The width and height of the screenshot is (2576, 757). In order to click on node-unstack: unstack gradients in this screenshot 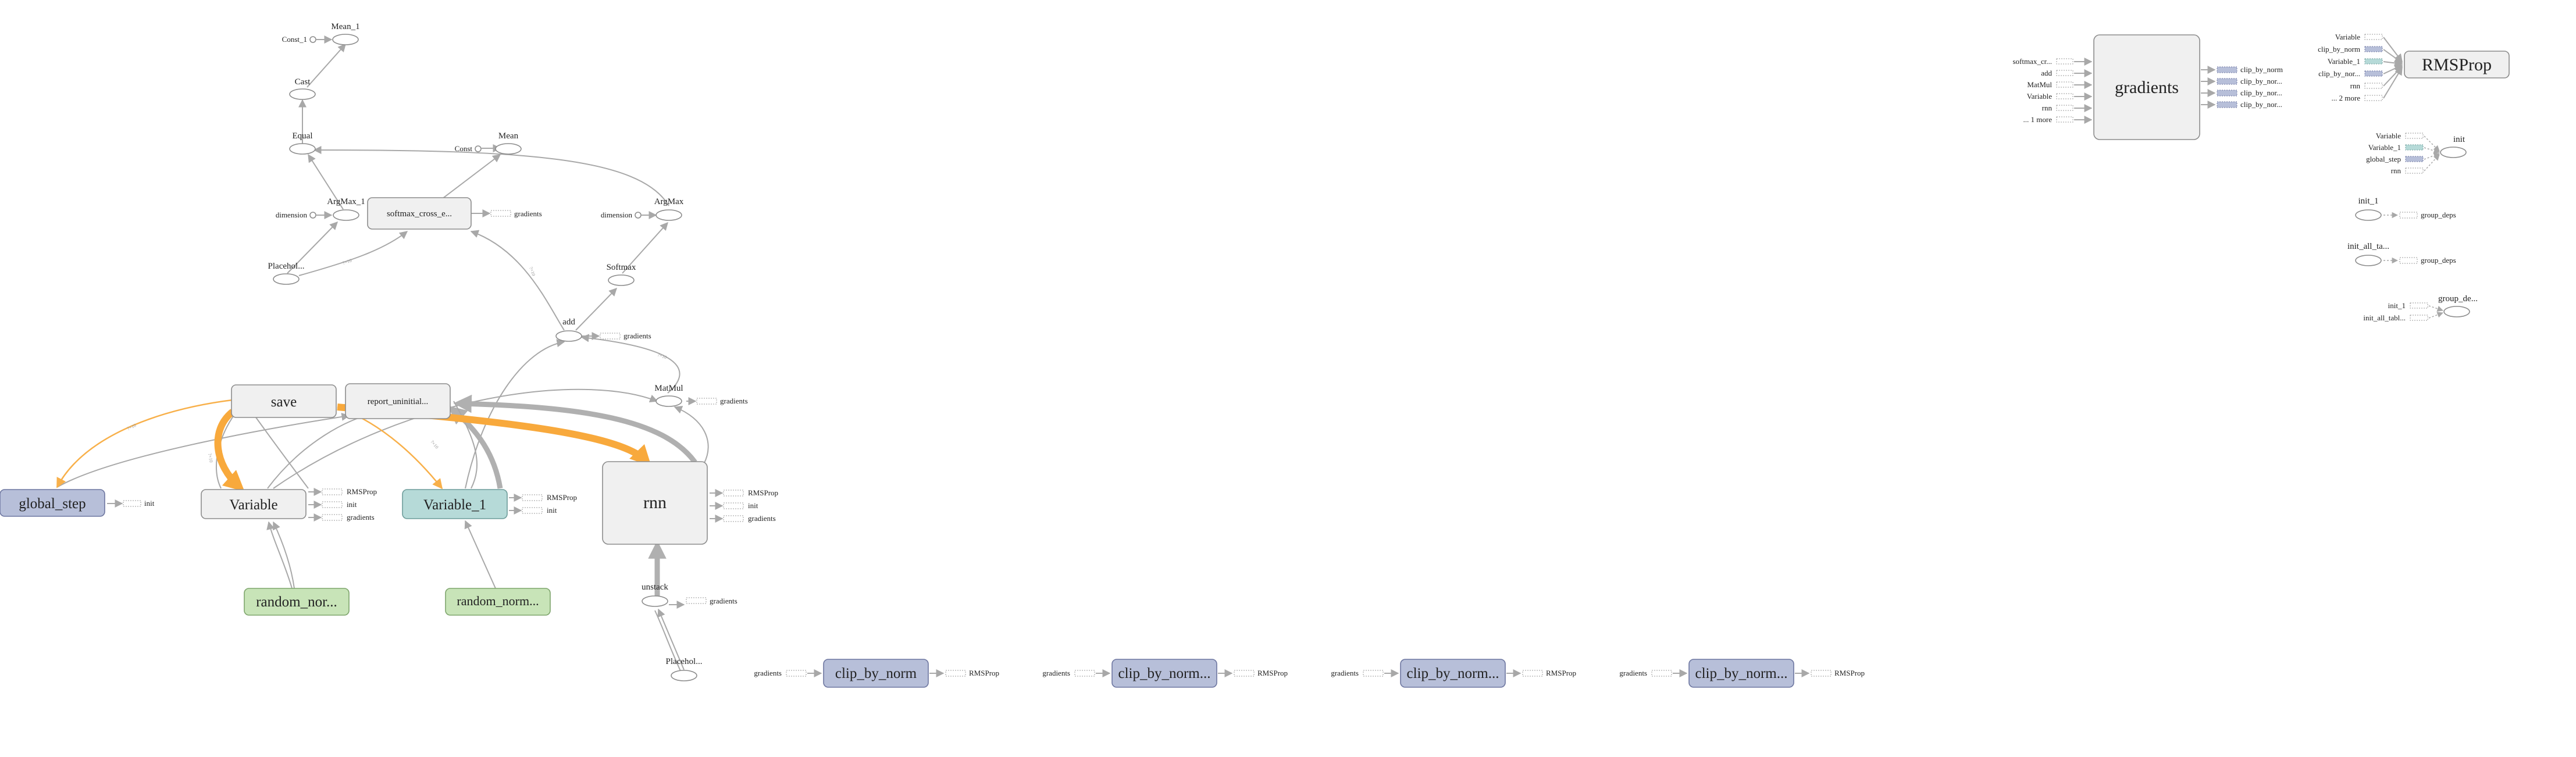, I will do `click(689, 595)`.